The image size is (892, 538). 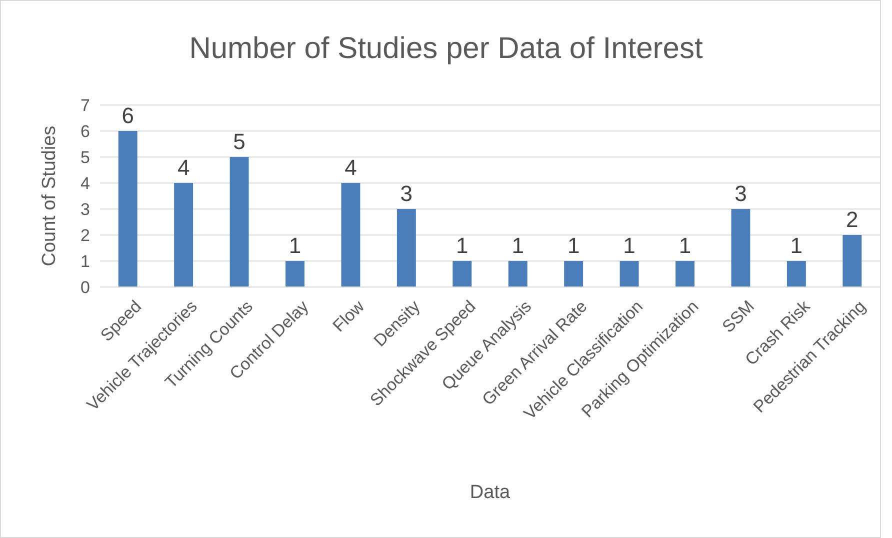 What do you see at coordinates (852, 219) in the screenshot?
I see `data-label: 2` at bounding box center [852, 219].